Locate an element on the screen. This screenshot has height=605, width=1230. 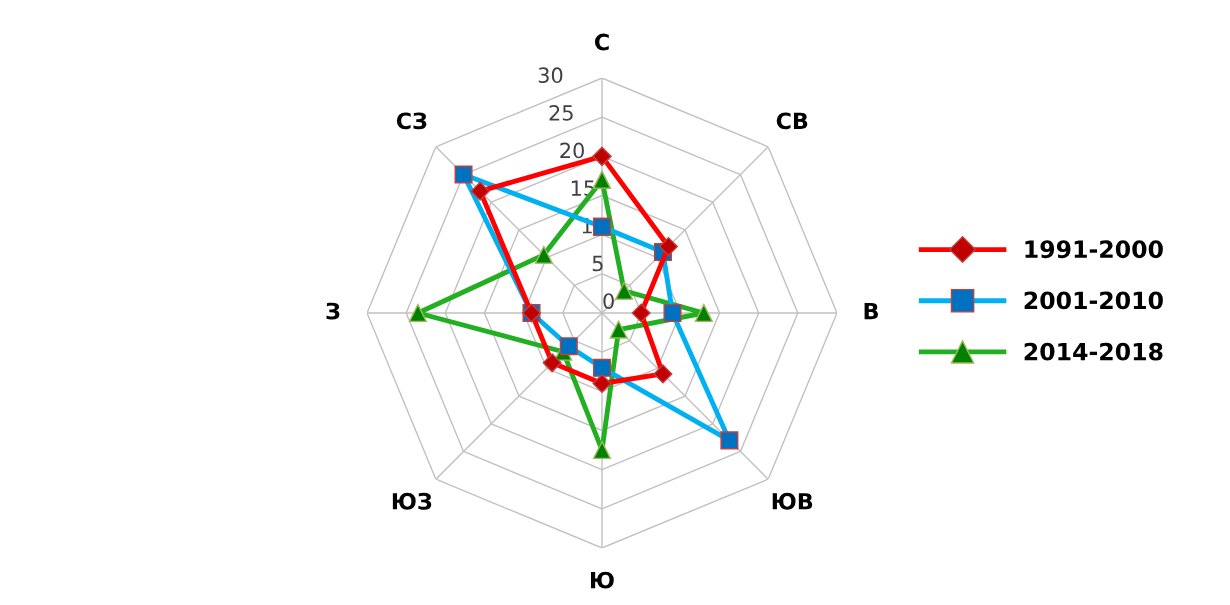
y-tick-label: 0 is located at coordinates (608, 301).